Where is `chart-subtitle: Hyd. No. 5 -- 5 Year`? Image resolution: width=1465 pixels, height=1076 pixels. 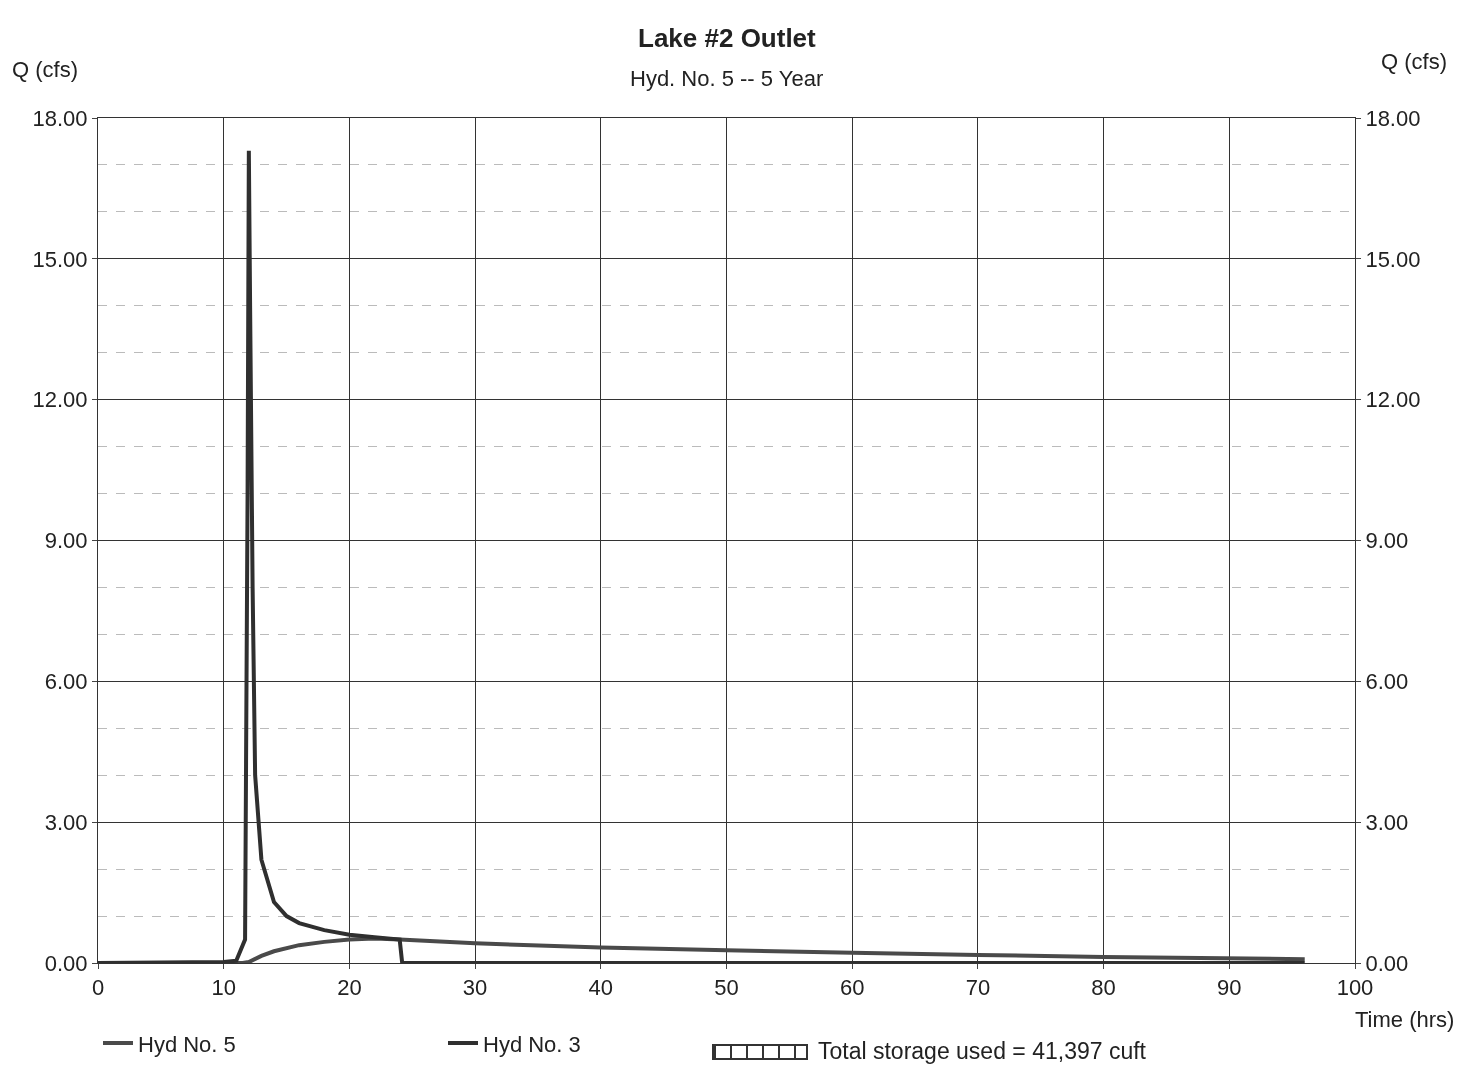 chart-subtitle: Hyd. No. 5 -- 5 Year is located at coordinates (727, 78).